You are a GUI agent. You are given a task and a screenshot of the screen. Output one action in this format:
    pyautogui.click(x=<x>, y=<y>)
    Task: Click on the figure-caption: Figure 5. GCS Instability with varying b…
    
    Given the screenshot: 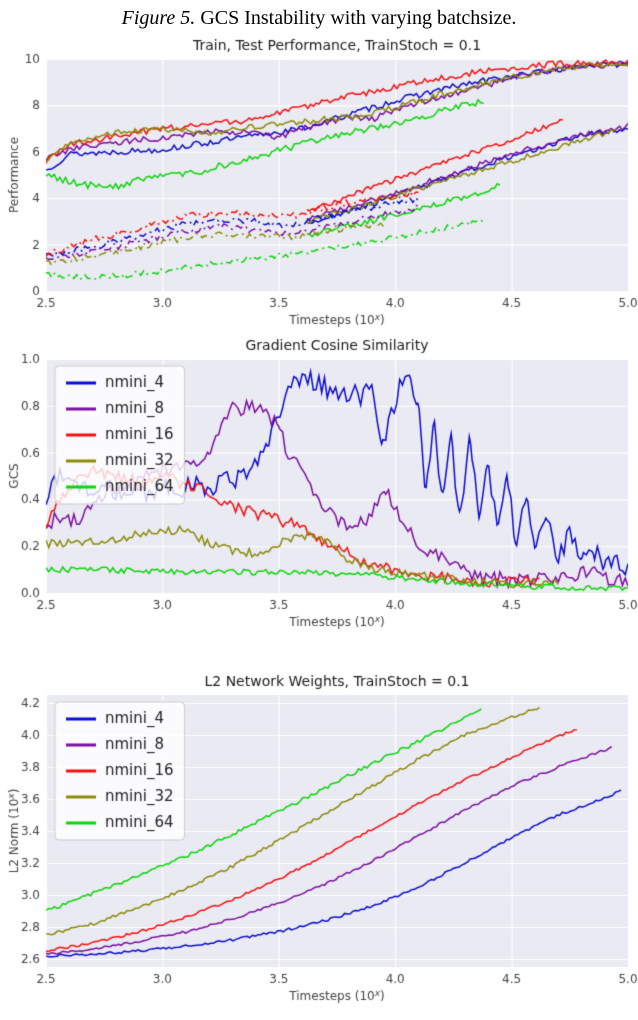 What is the action you would take?
    pyautogui.click(x=319, y=16)
    